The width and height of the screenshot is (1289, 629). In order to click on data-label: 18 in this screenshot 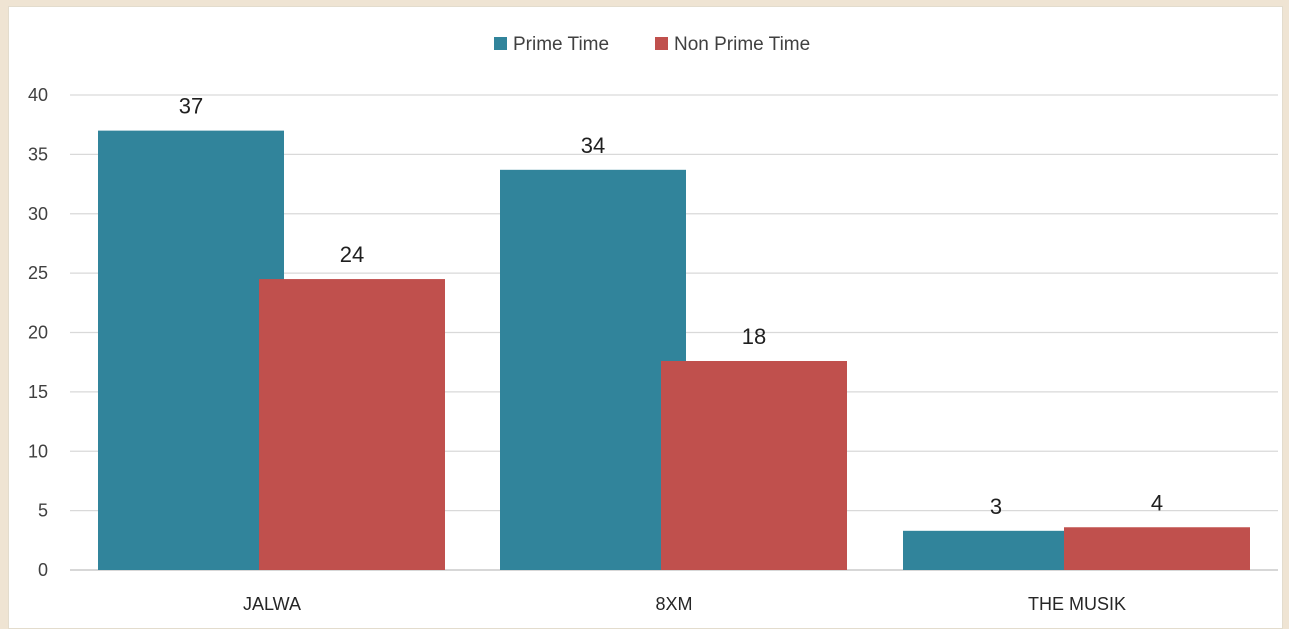, I will do `click(754, 336)`.